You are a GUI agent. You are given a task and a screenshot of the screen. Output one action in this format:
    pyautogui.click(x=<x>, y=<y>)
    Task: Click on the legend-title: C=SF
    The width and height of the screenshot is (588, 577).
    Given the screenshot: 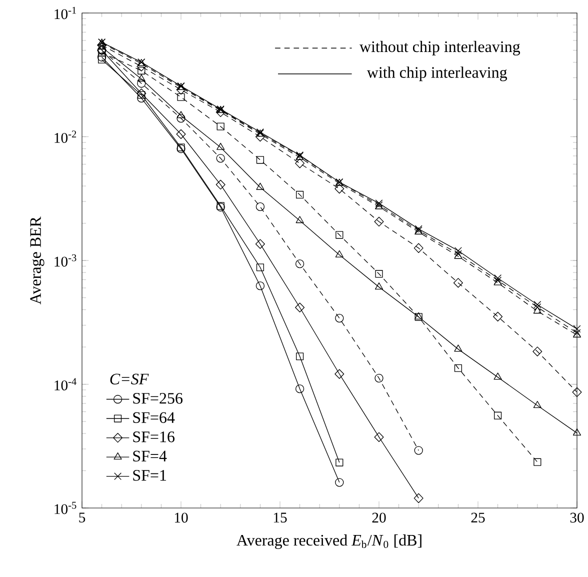 What is the action you would take?
    pyautogui.click(x=129, y=379)
    